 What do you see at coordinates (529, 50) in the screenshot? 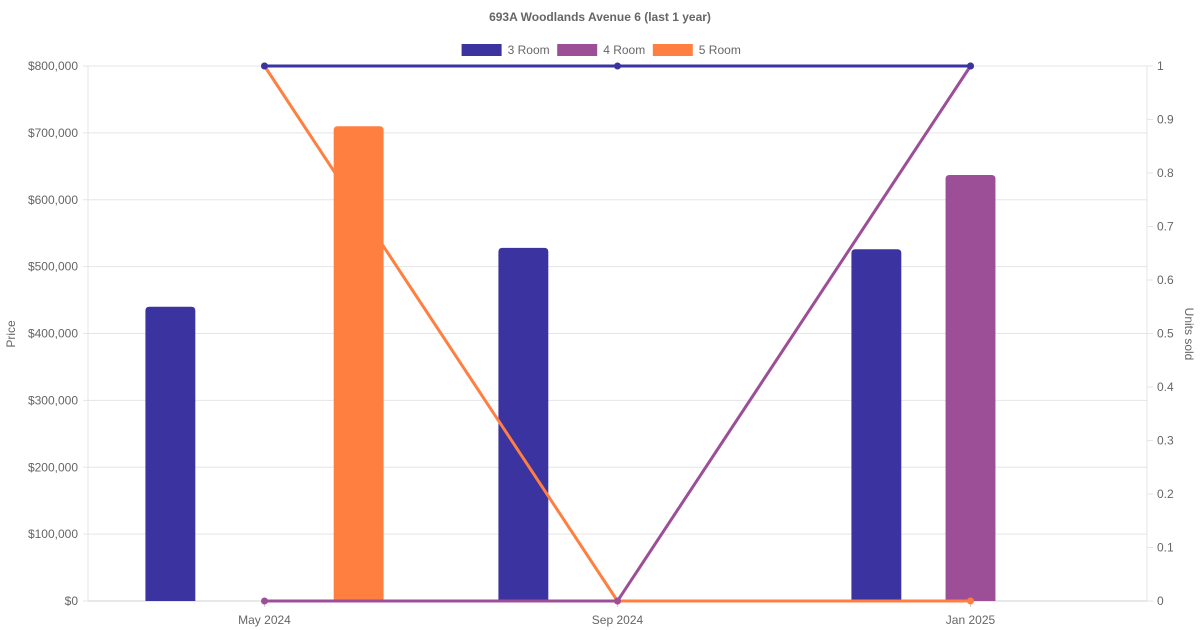
I see `legend-label: 3 Room` at bounding box center [529, 50].